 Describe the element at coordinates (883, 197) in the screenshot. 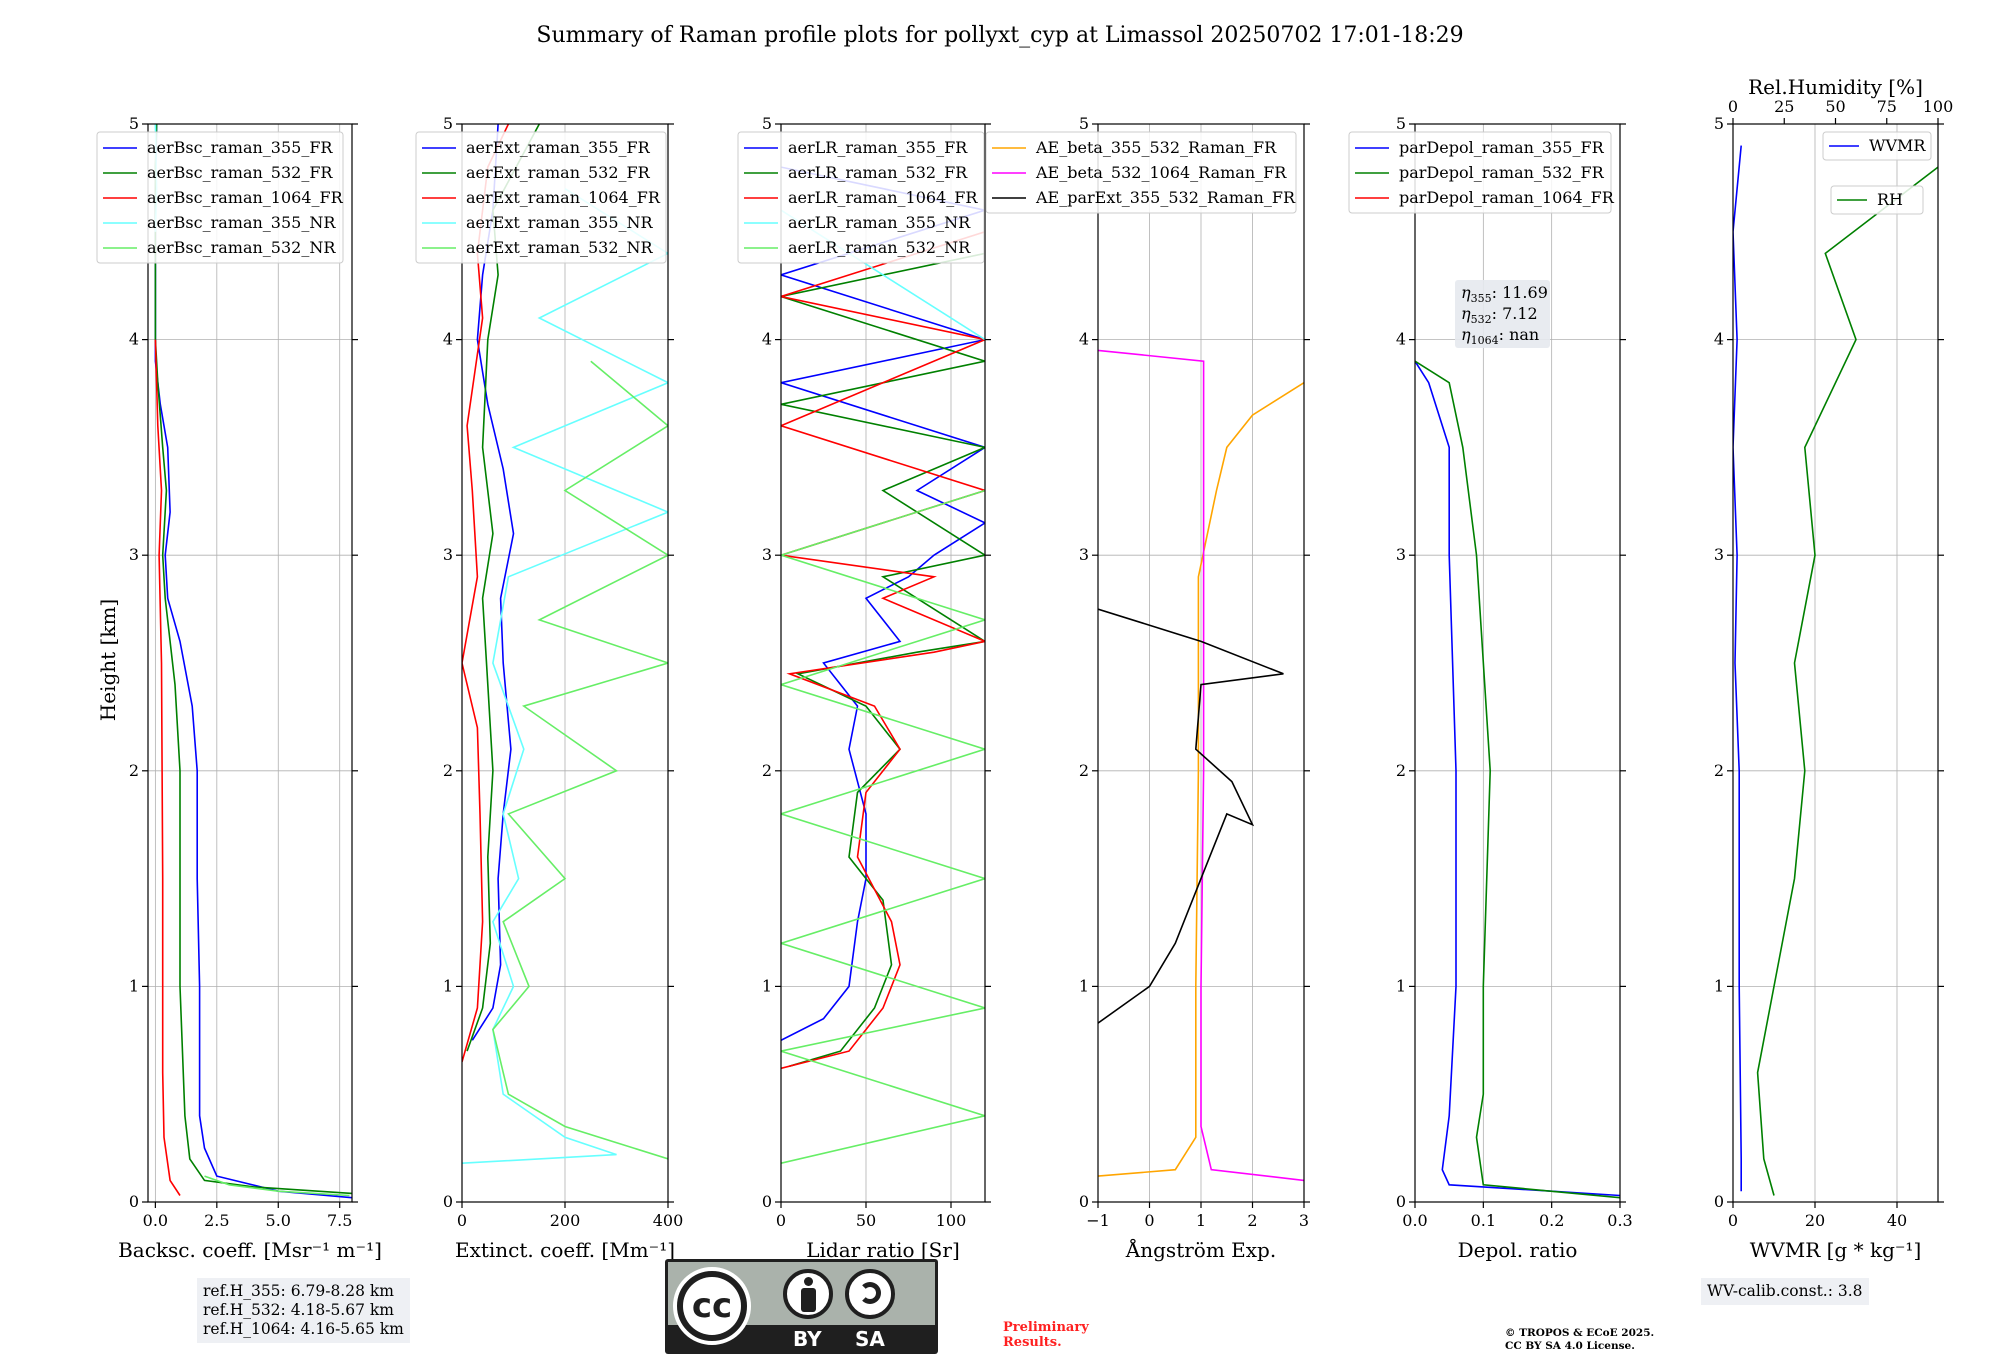

I see `legend-label: aerLR_raman_1064_FR` at that location.